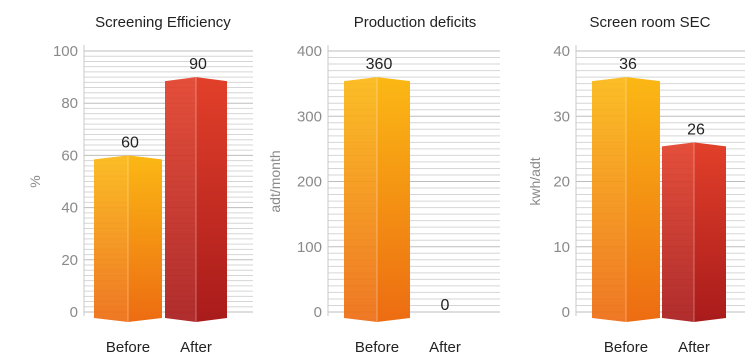  I want to click on y-tick-label: 30, so click(561, 116).